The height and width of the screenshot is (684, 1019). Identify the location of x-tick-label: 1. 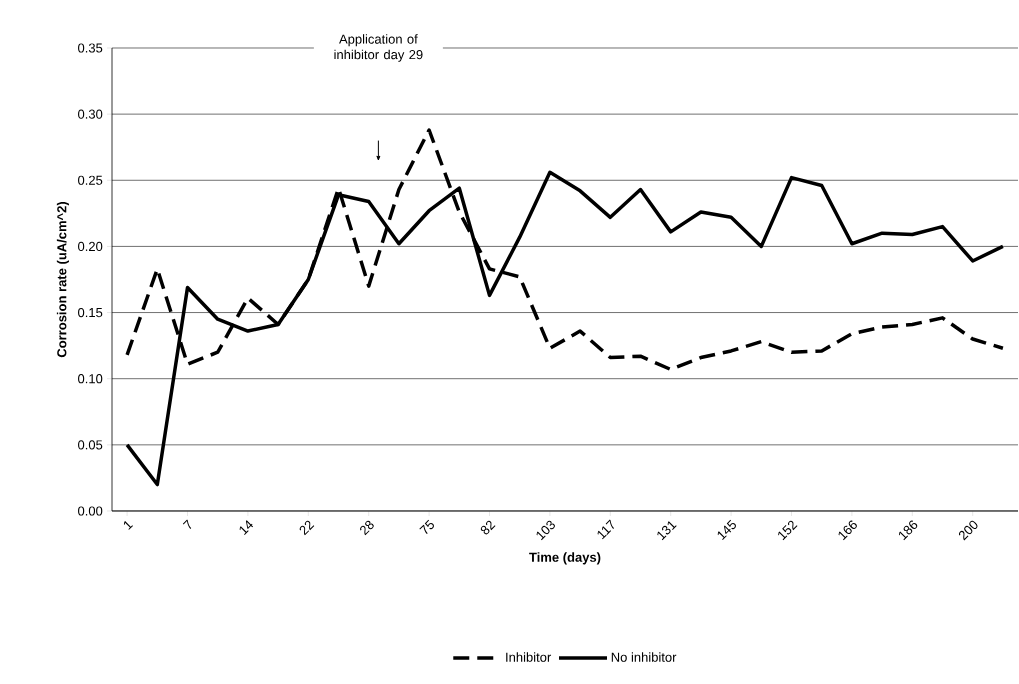
(128, 525).